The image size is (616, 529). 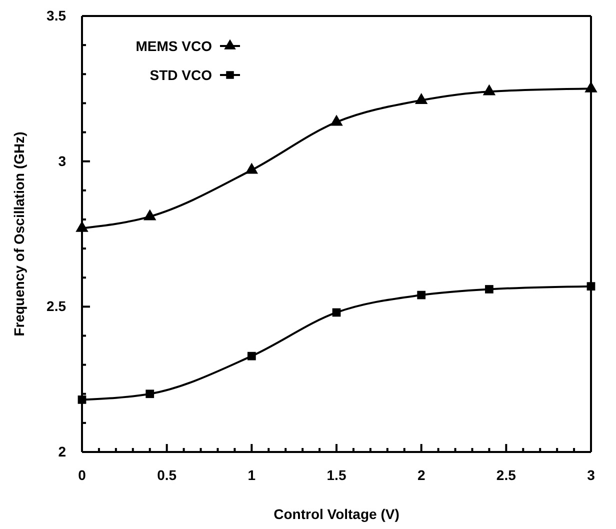 I want to click on x-tick-label: 2.5, so click(x=506, y=474).